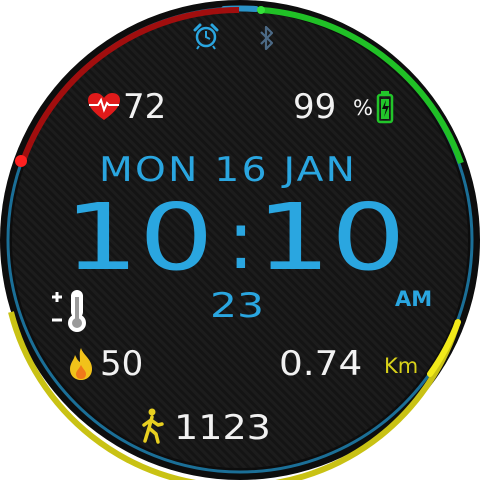 This screenshot has height=480, width=480. I want to click on battery-unit: %, so click(363, 108).